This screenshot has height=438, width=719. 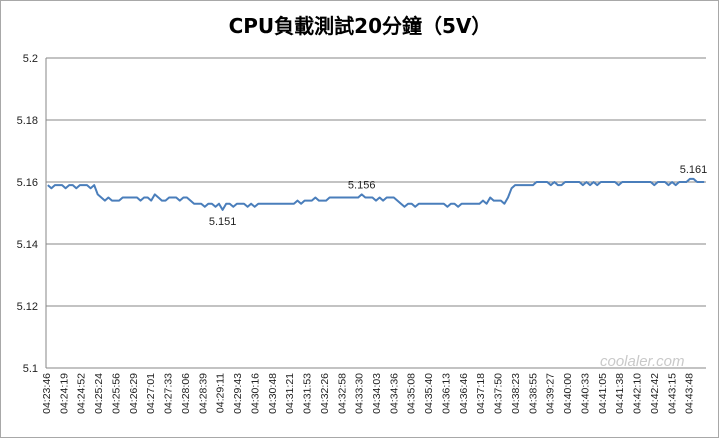 What do you see at coordinates (516, 393) in the screenshot?
I see `x-tick-label: 04:38:23` at bounding box center [516, 393].